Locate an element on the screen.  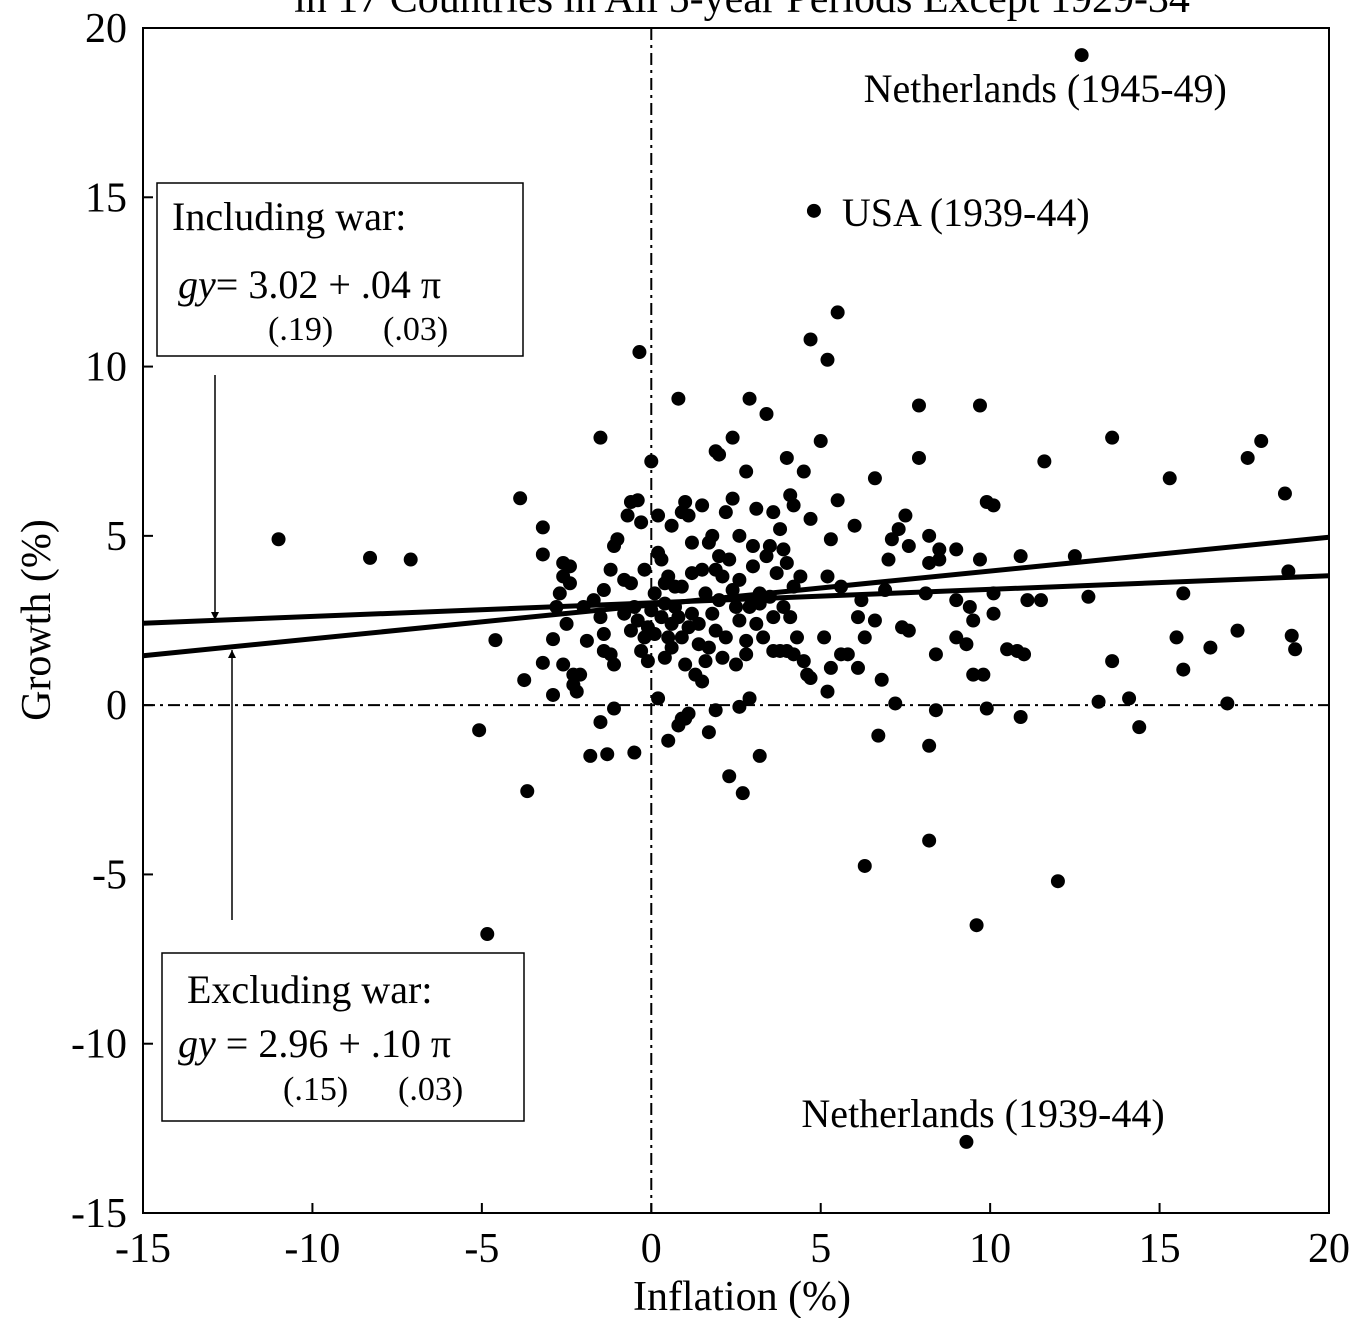
y-tick-label: -15 is located at coordinates (99, 1214).